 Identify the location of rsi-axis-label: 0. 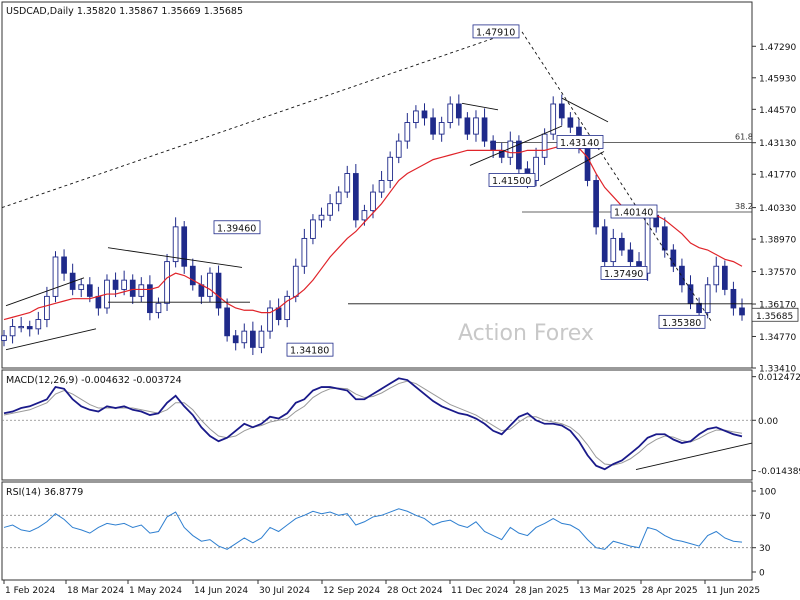
(762, 574).